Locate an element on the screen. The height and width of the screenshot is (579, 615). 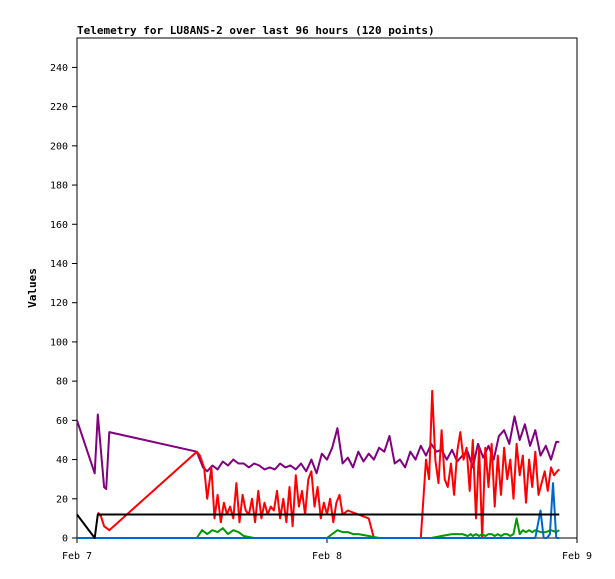
y-tick-label: 80 is located at coordinates (62, 382).